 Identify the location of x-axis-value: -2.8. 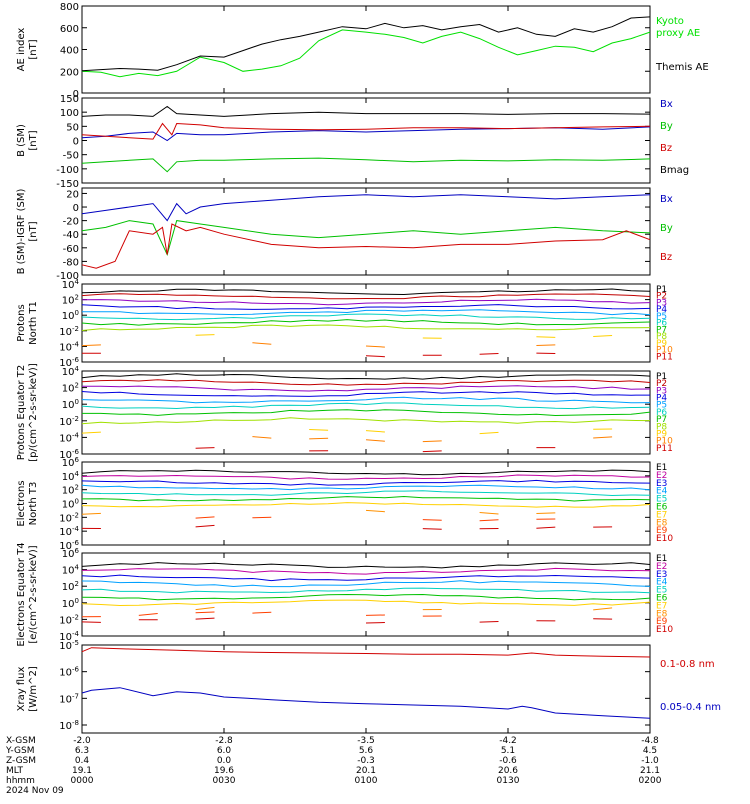
(224, 741).